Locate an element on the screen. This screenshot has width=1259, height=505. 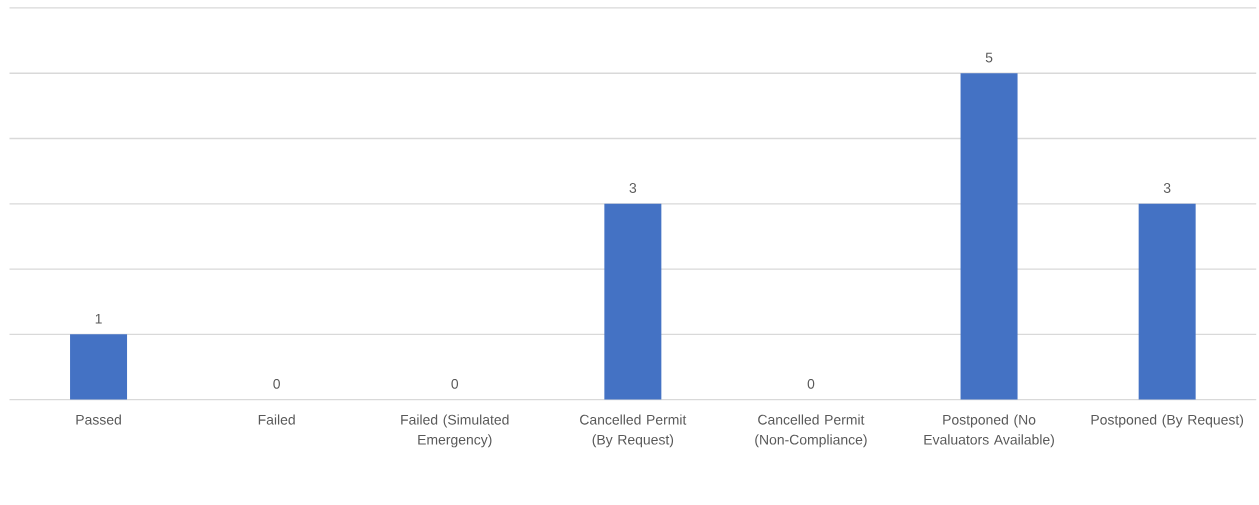
x-tick-label: Cancelled Permit (By Request) is located at coordinates (633, 431).